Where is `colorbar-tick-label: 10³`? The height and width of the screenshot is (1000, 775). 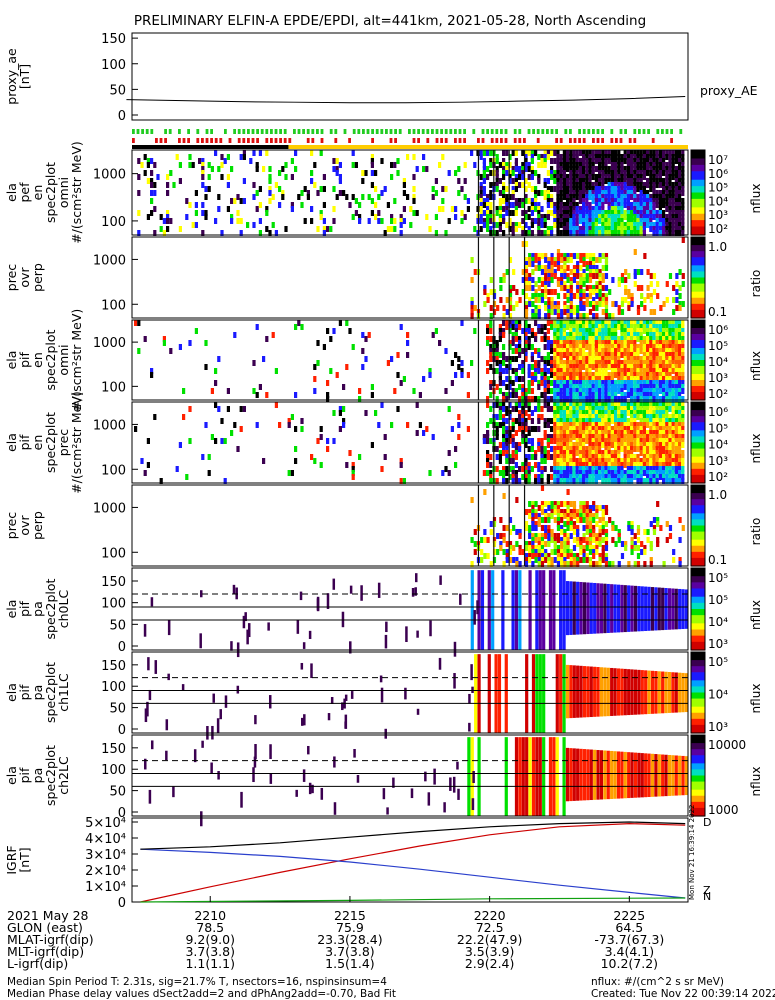 colorbar-tick-label: 10³ is located at coordinates (718, 215).